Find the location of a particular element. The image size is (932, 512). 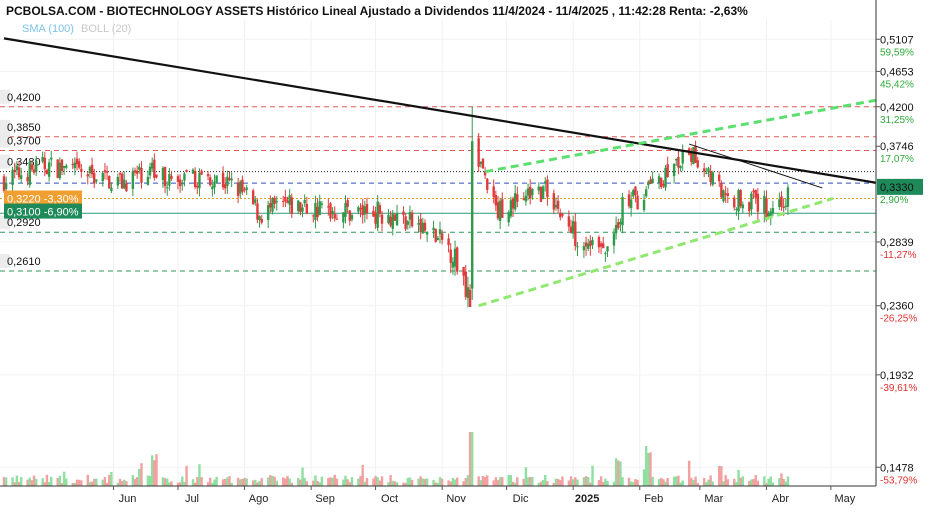

price-badge-label: 0,3220 -3,30% is located at coordinates (43, 199).